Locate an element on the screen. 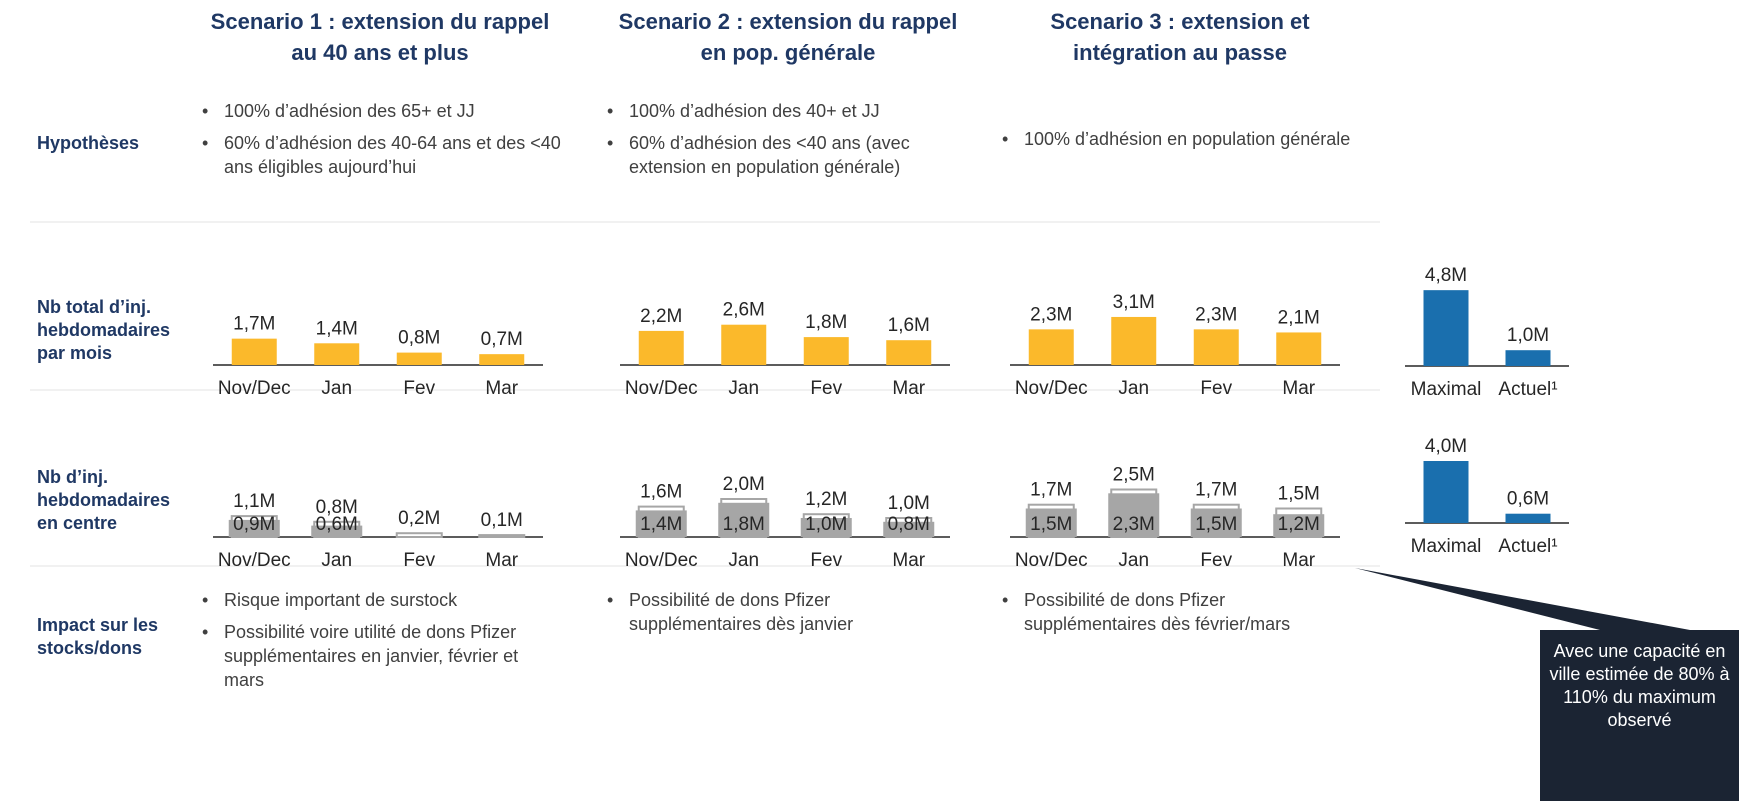 This screenshot has width=1739, height=801. value-label: 1,5M is located at coordinates (1299, 494).